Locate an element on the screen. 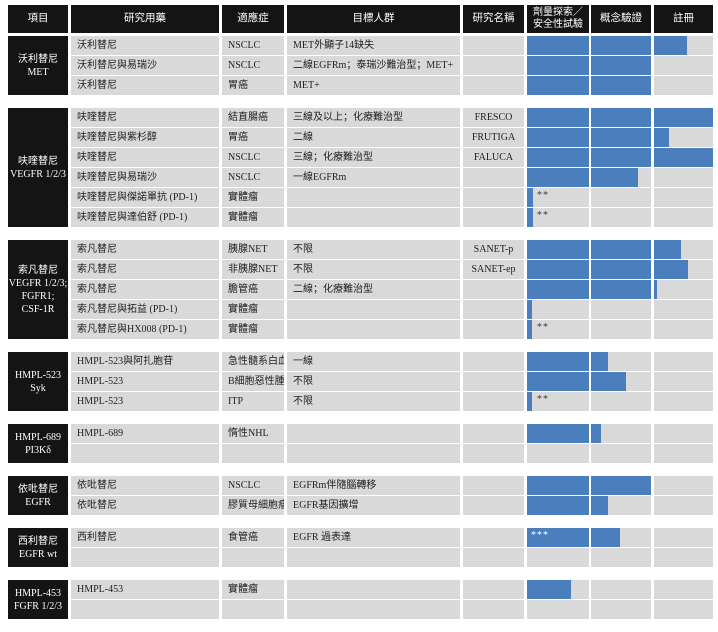 The image size is (718, 632). indication-cell: ITP is located at coordinates (253, 401).